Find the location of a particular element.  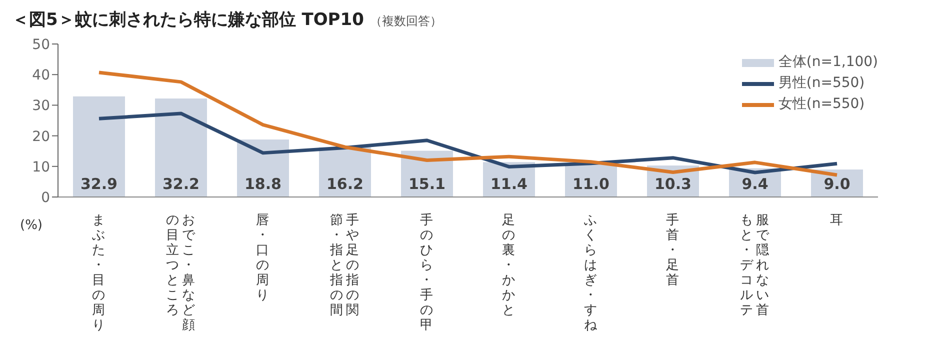

chart-title: ＜図5＞蚊に刺されたら特に嫌な部位 TOP10 is located at coordinates (188, 20).